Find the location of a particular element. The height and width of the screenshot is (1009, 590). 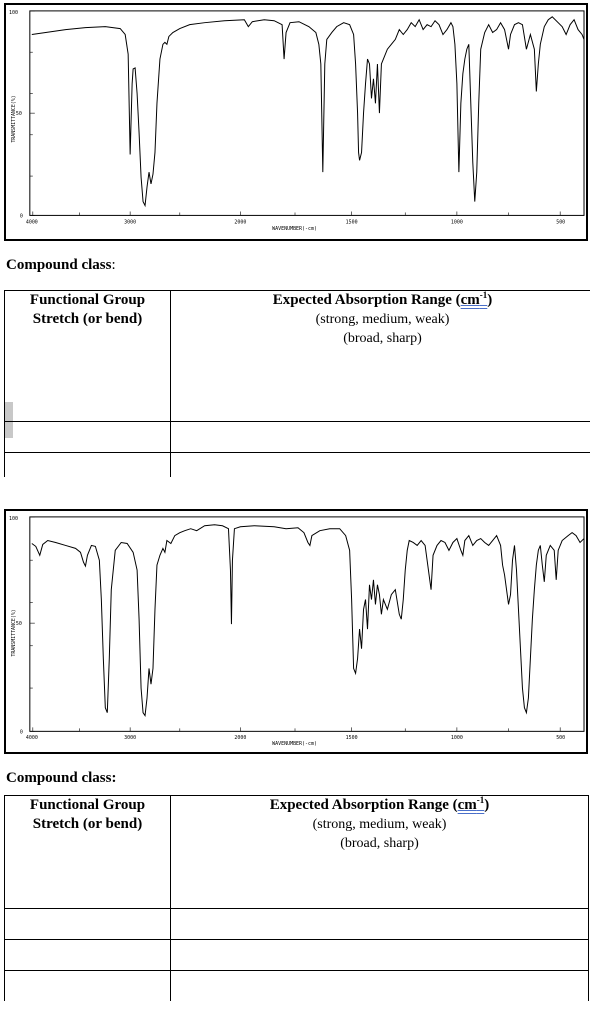

compound-class-colon: : is located at coordinates (113, 265).